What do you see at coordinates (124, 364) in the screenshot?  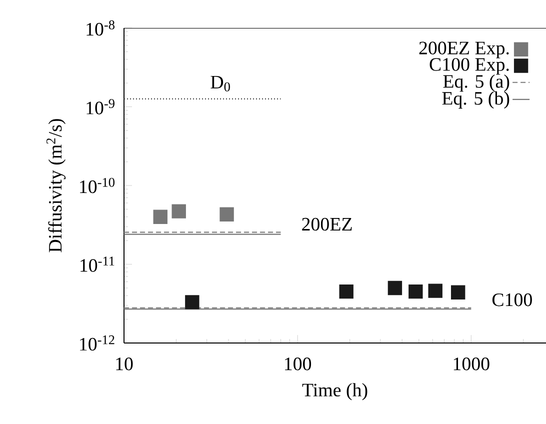 I see `x-tick-label: 10` at bounding box center [124, 364].